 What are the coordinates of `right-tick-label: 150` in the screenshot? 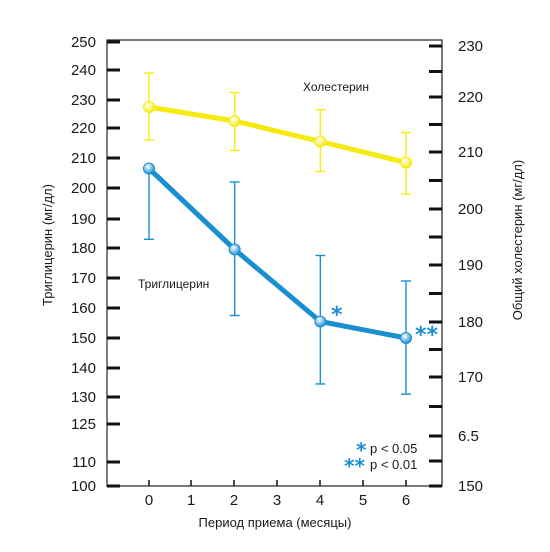 It's located at (470, 486).